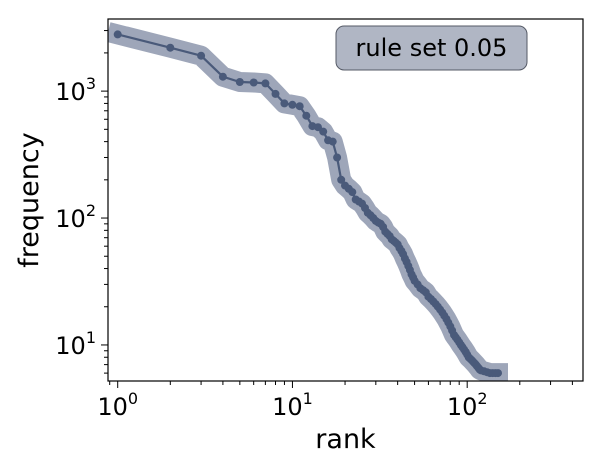 The width and height of the screenshot is (600, 470). I want to click on x-tick-label: 10⁰, so click(117, 405).